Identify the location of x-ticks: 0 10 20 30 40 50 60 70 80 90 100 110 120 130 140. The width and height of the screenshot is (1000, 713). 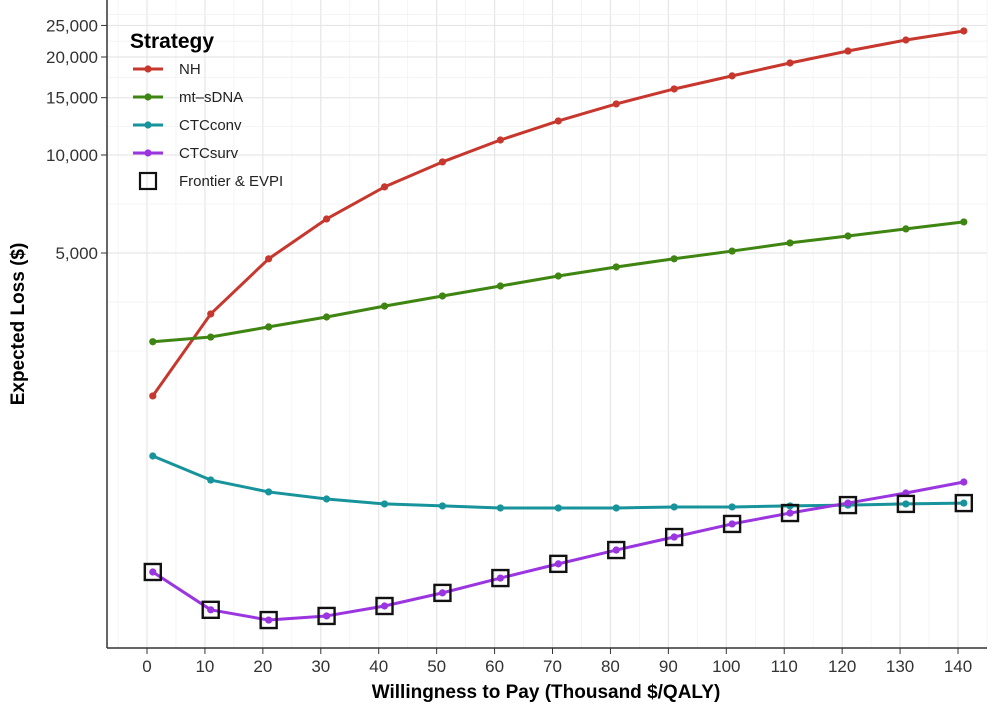
(557, 662).